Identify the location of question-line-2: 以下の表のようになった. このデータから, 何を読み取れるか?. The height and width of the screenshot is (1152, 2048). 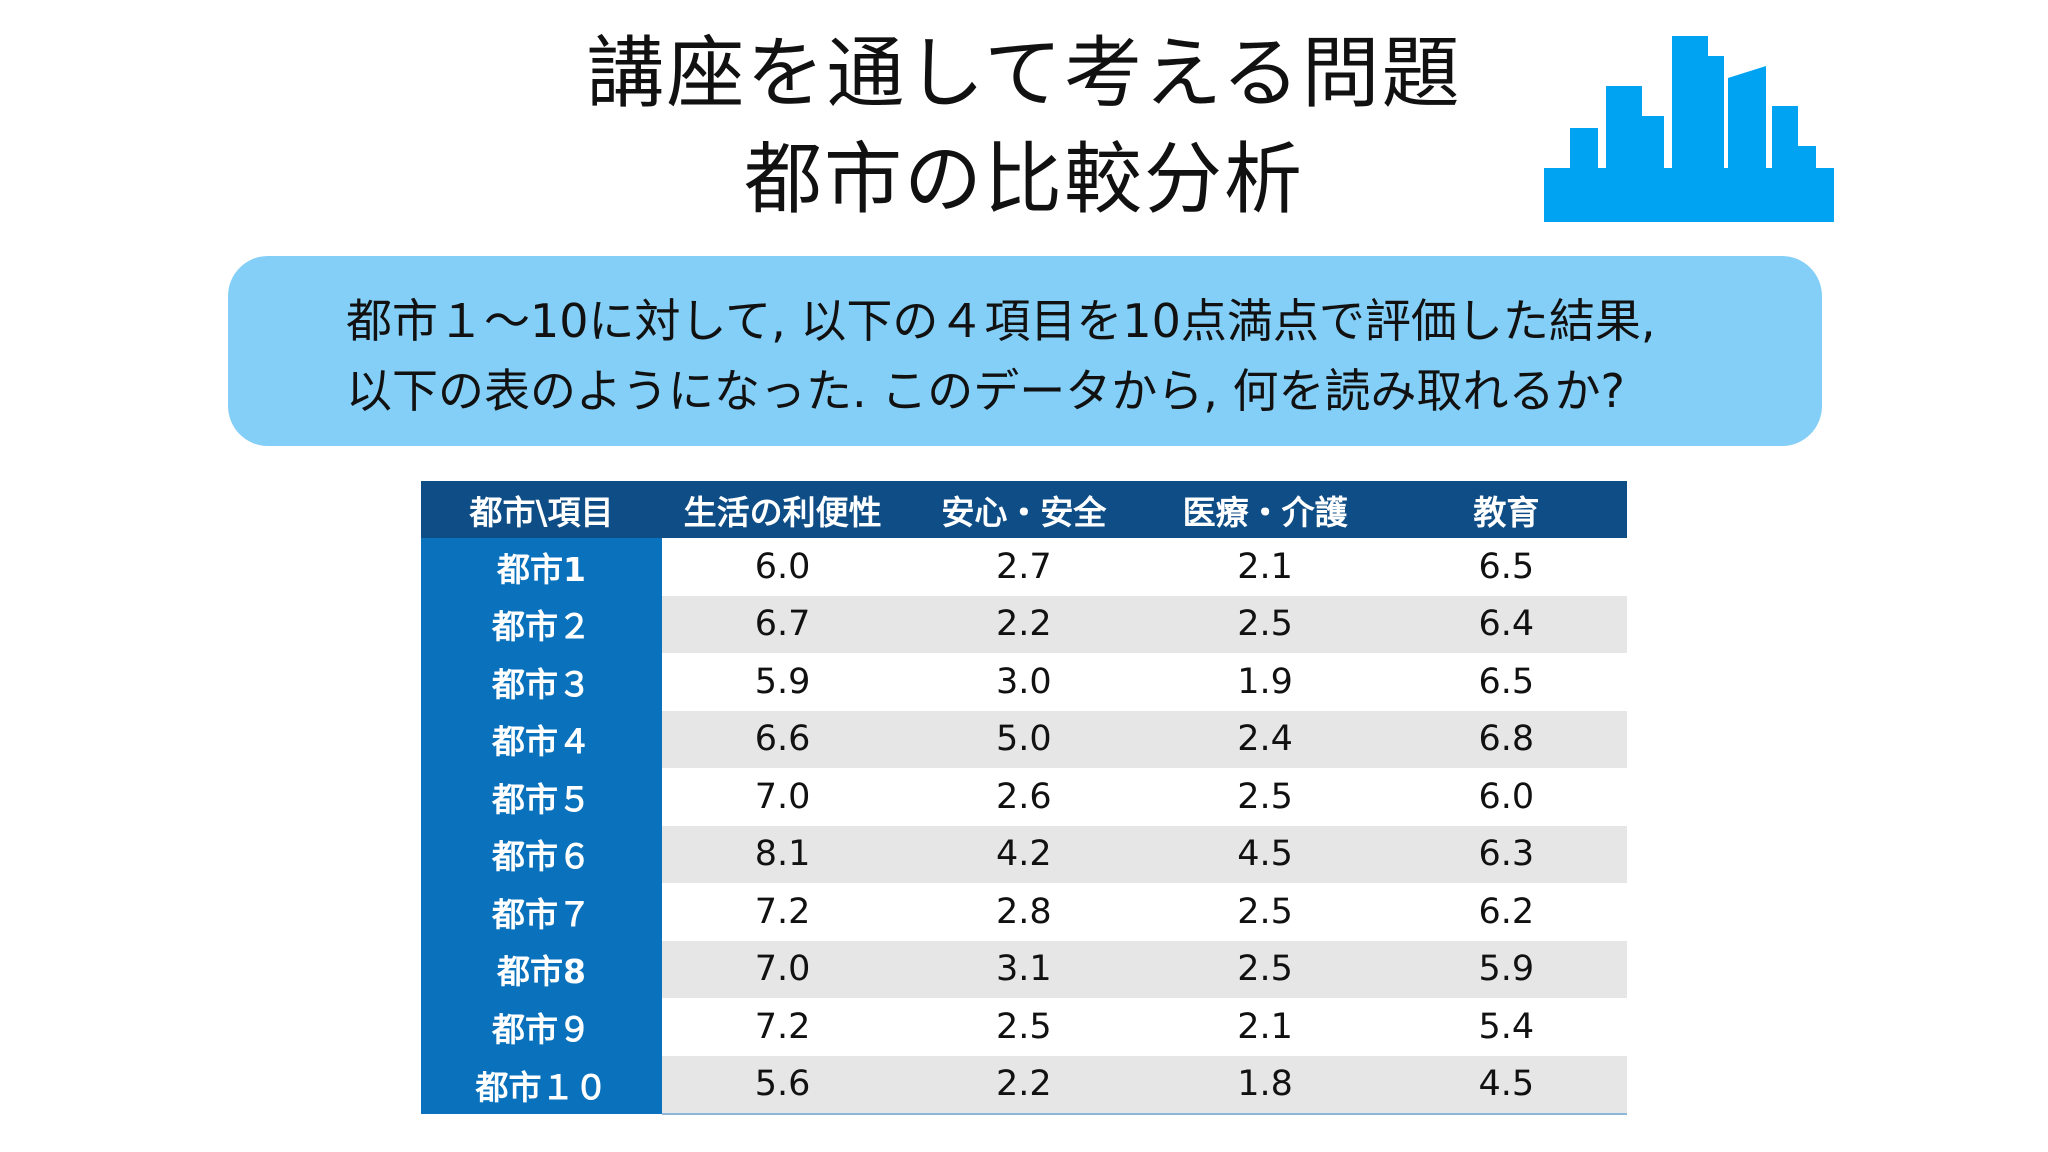
(985, 391).